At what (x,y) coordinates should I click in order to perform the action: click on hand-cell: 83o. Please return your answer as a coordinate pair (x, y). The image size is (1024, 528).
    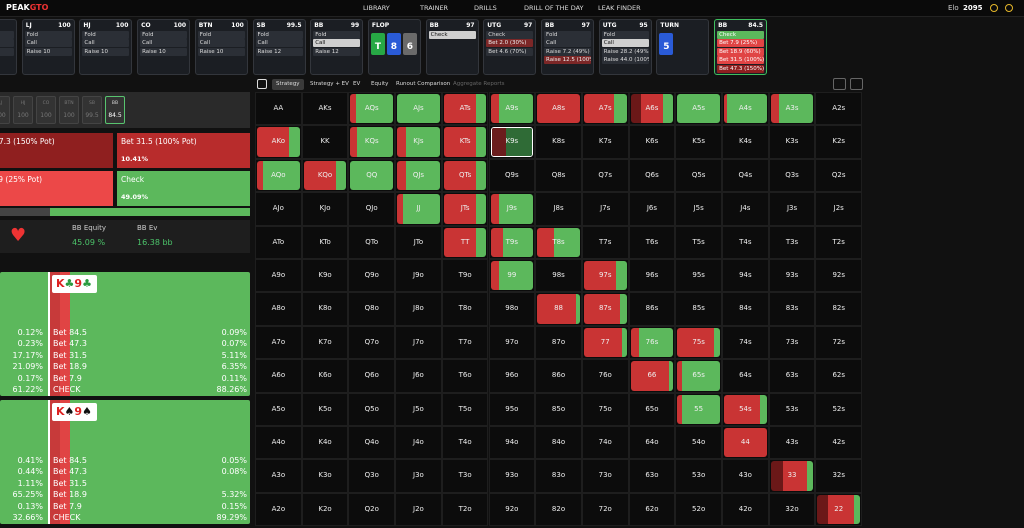
    Looking at the image, I should click on (558, 476).